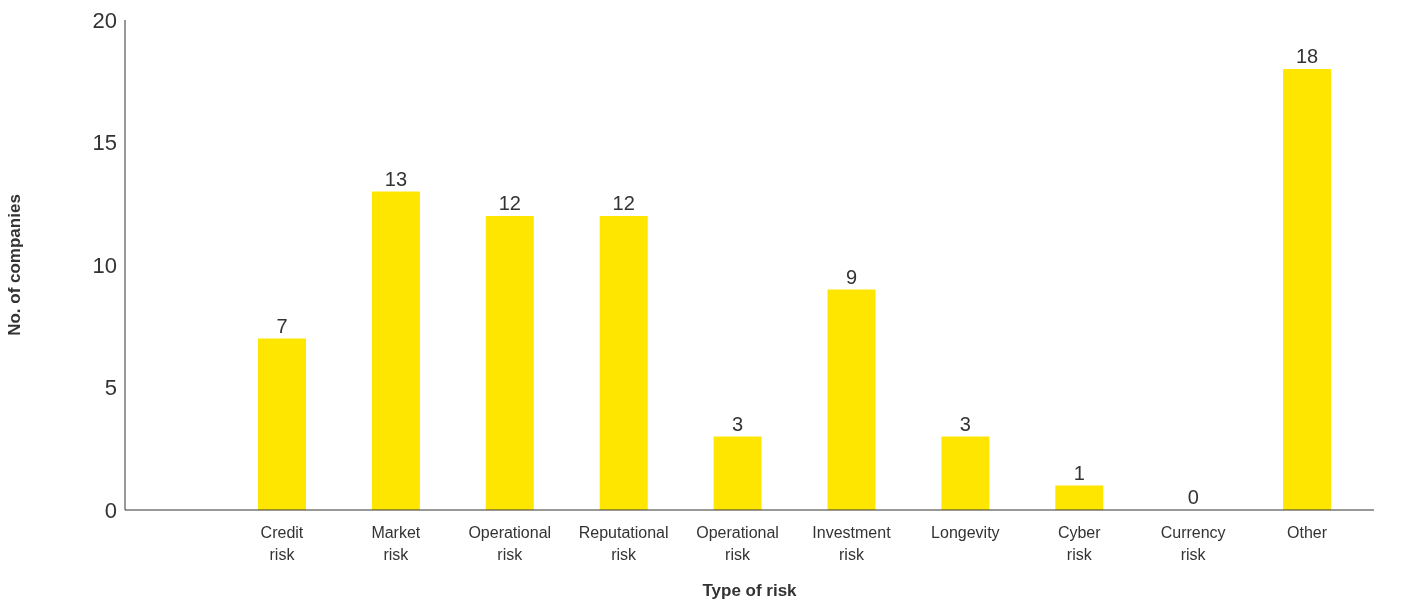  Describe the element at coordinates (1307, 56) in the screenshot. I see `data-label: 18` at that location.